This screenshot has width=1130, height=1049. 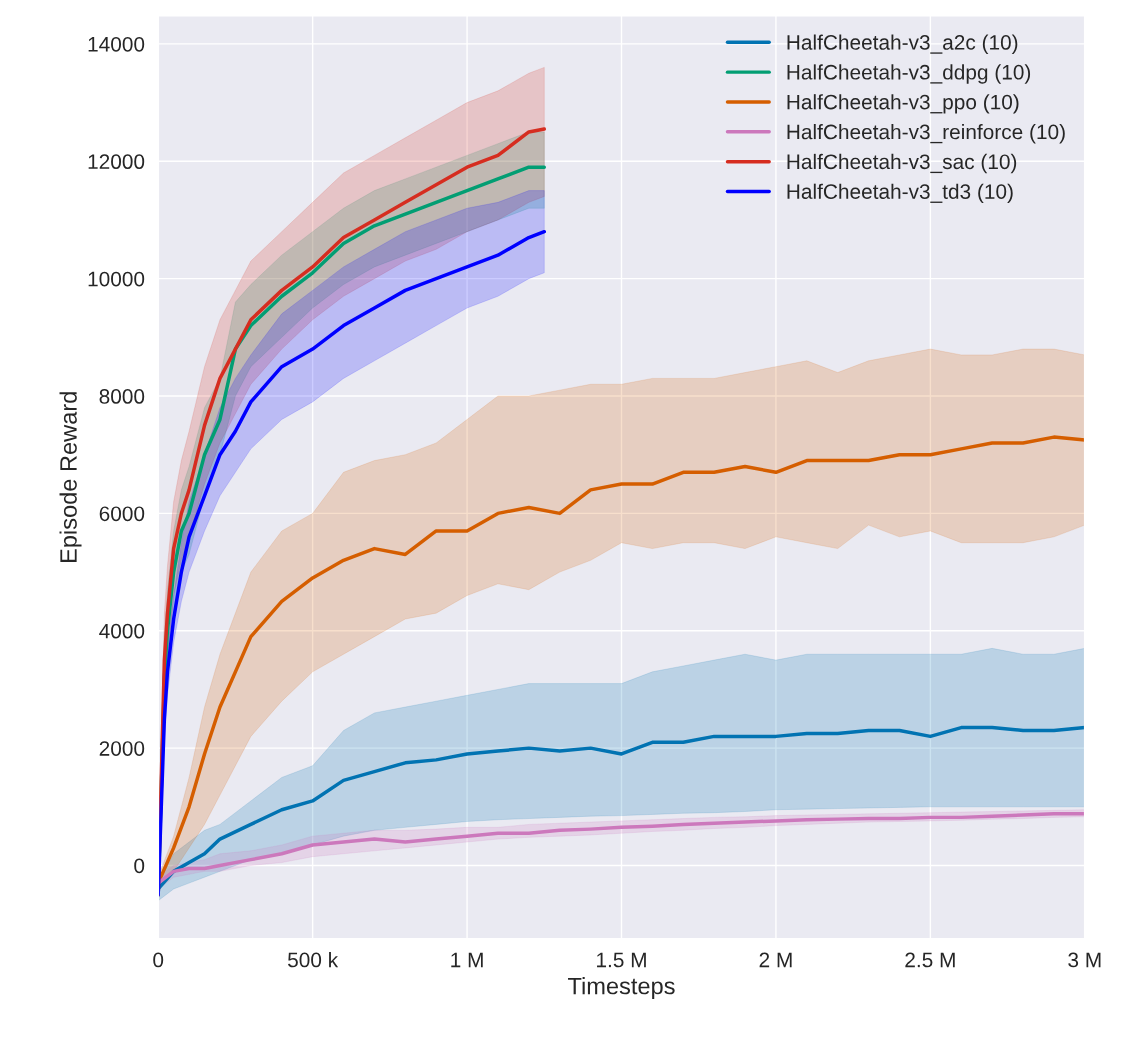 I want to click on x-tick-label: 0, so click(x=158, y=960).